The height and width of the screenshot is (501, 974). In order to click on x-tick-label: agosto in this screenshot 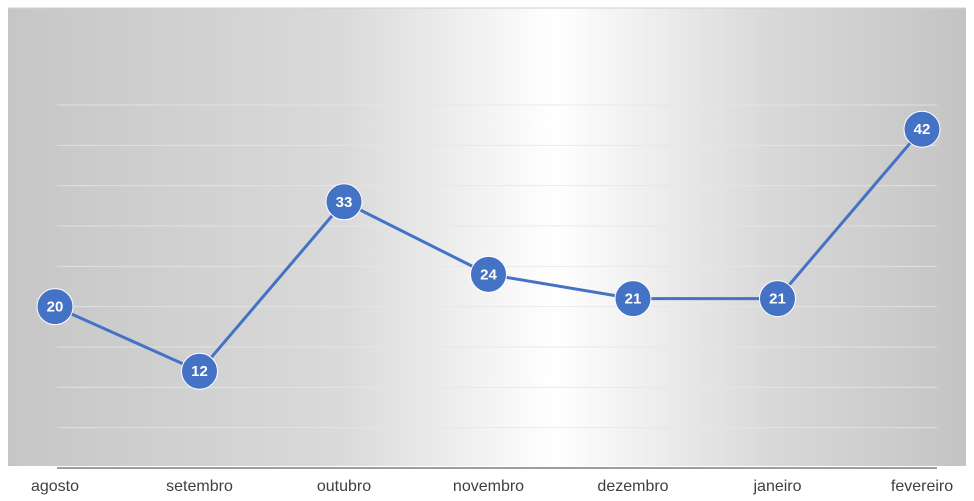, I will do `click(55, 486)`.